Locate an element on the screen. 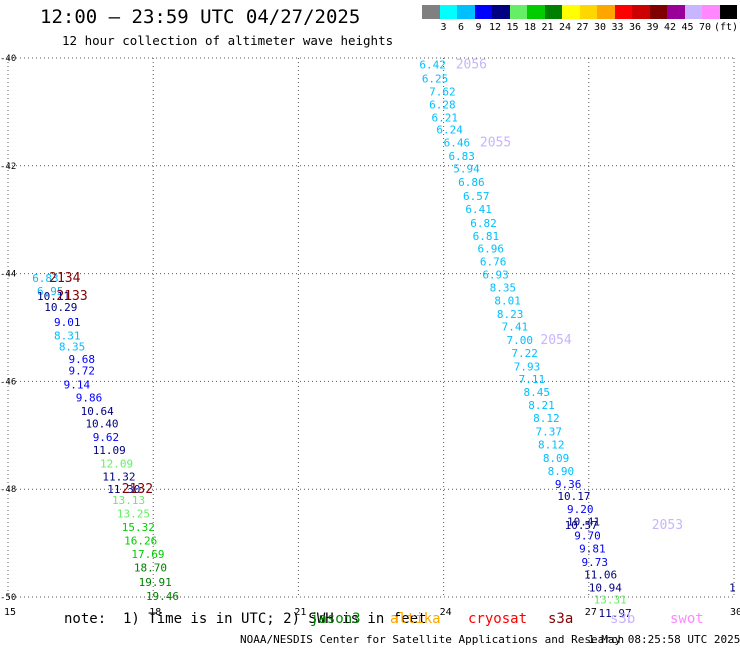 The image size is (740, 650). wave-height-reading: 7.37 is located at coordinates (549, 432).